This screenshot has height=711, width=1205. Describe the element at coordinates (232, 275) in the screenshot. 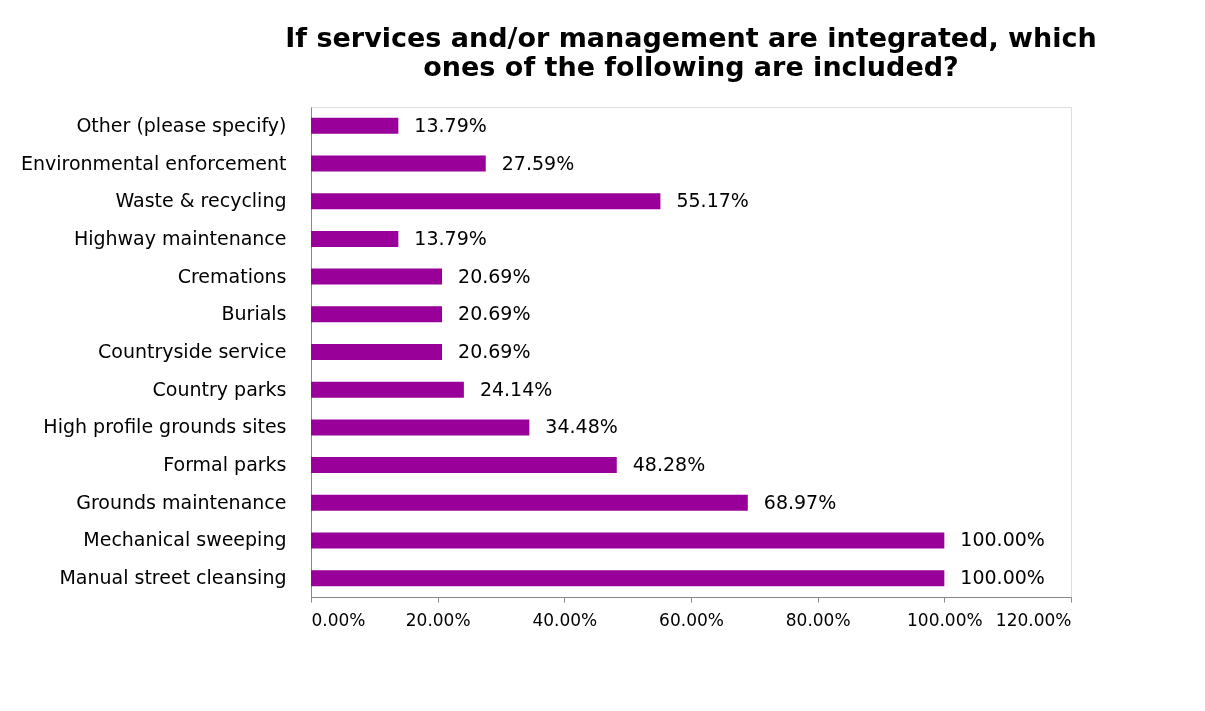

I see `y-tick-label: Cremations` at that location.